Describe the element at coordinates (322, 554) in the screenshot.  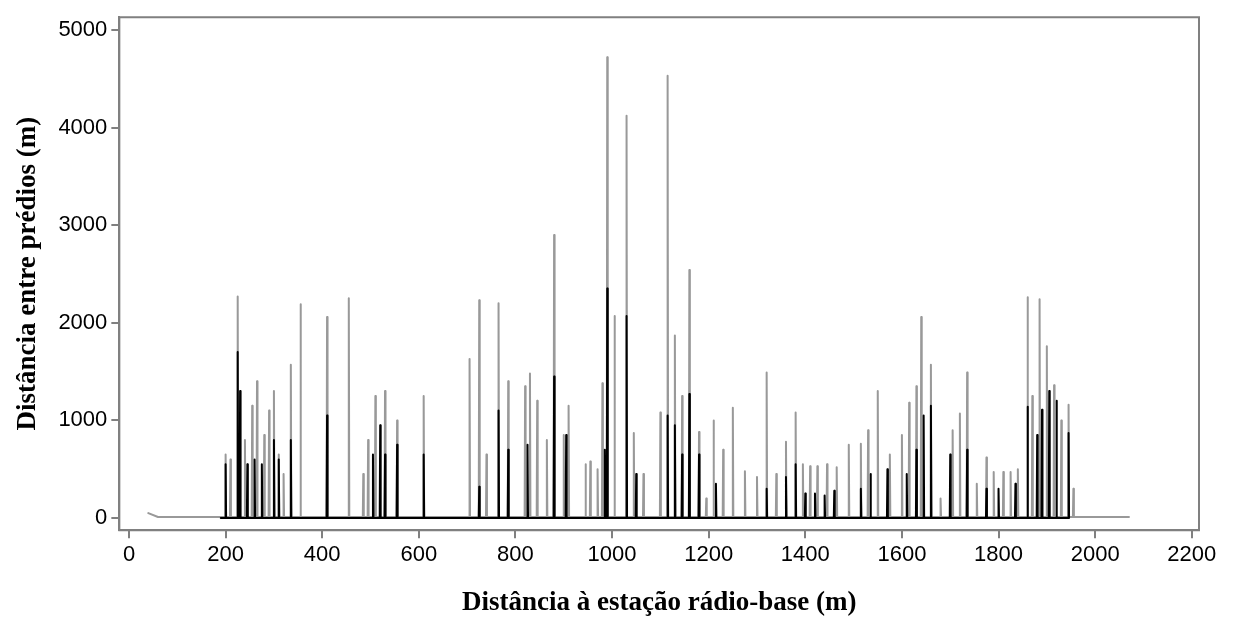
I see `x-tick-label: 400` at that location.